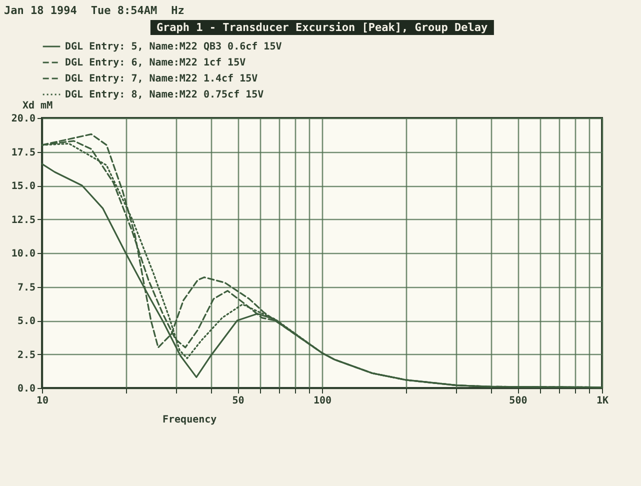  Describe the element at coordinates (177, 11) in the screenshot. I see `text: Hz` at that location.